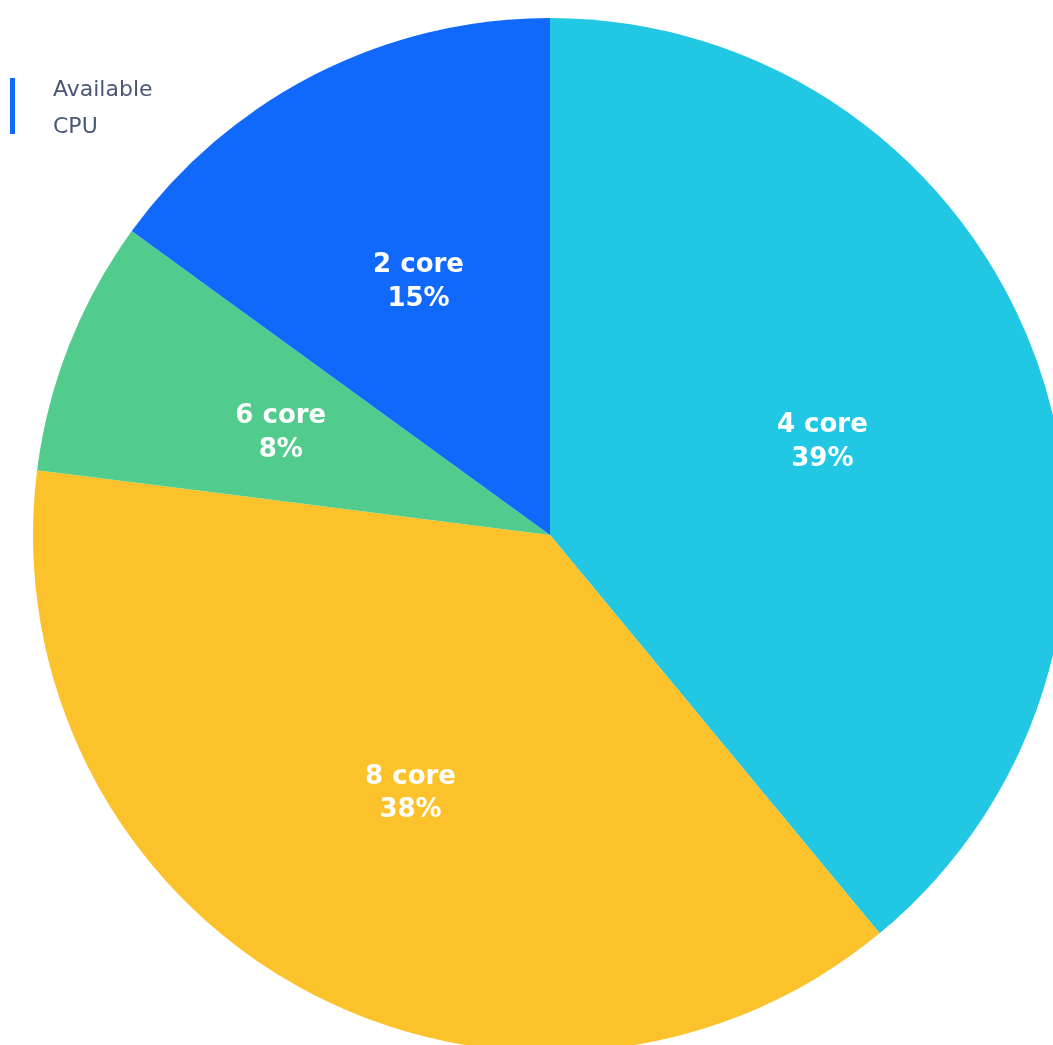 The image size is (1053, 1045). I want to click on data-label: 39%, so click(822, 456).